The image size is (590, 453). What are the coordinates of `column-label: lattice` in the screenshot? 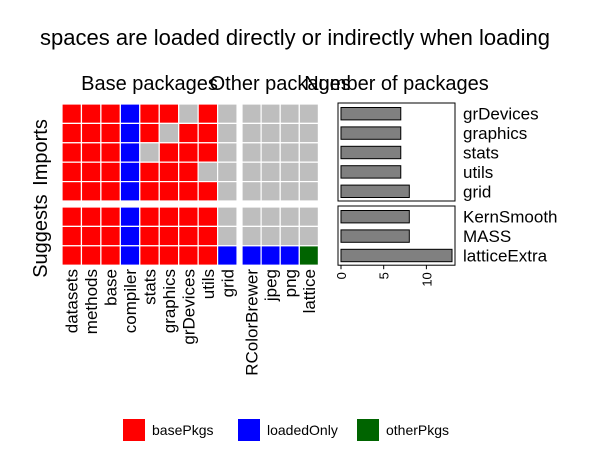 It's located at (309, 291).